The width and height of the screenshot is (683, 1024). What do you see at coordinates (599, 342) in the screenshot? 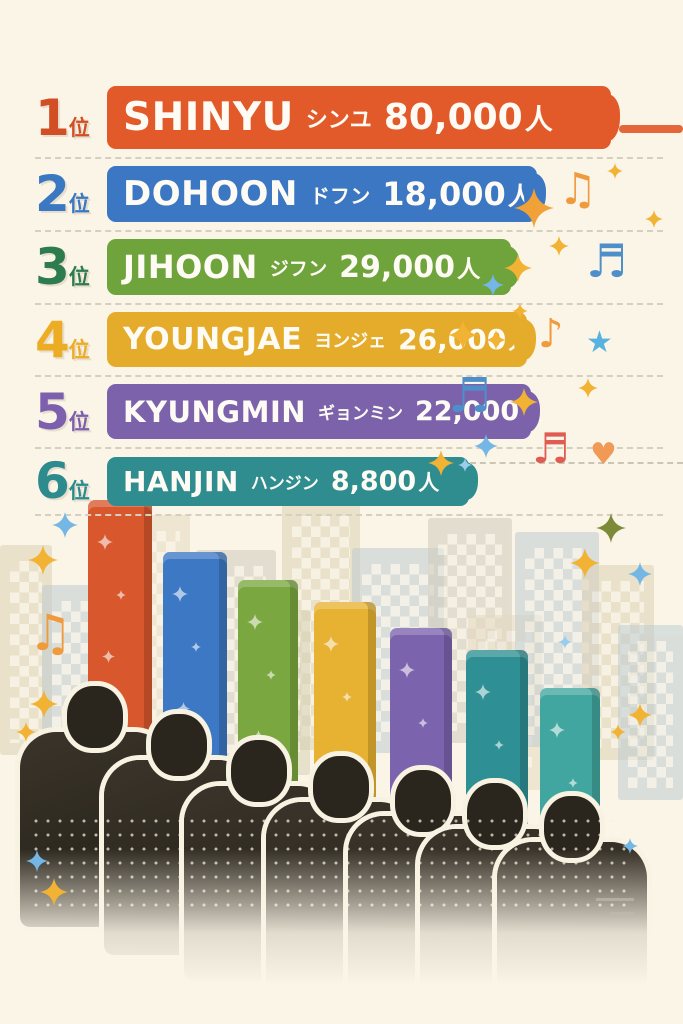
I see `star-icon: ★` at bounding box center [599, 342].